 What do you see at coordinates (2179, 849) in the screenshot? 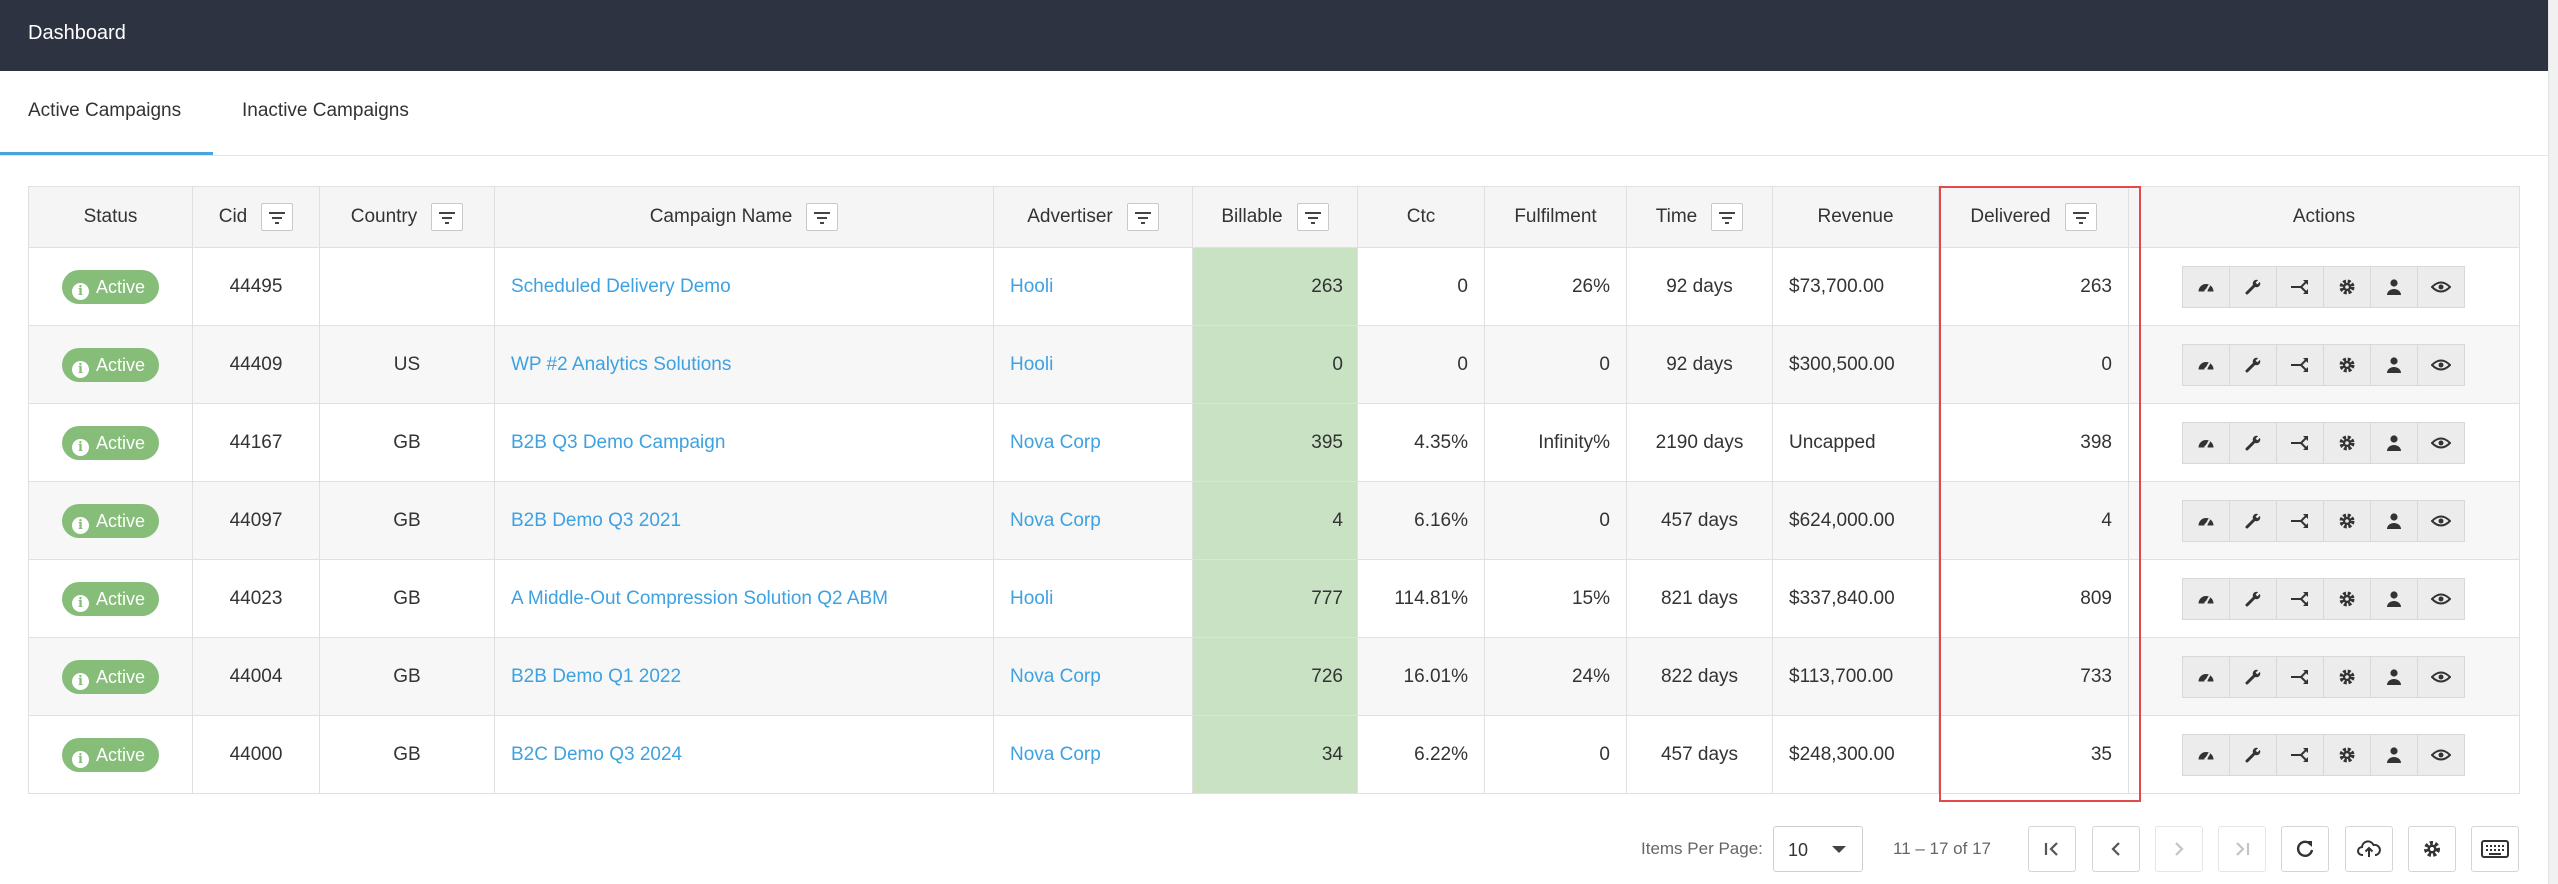
I see `next-page-button` at bounding box center [2179, 849].